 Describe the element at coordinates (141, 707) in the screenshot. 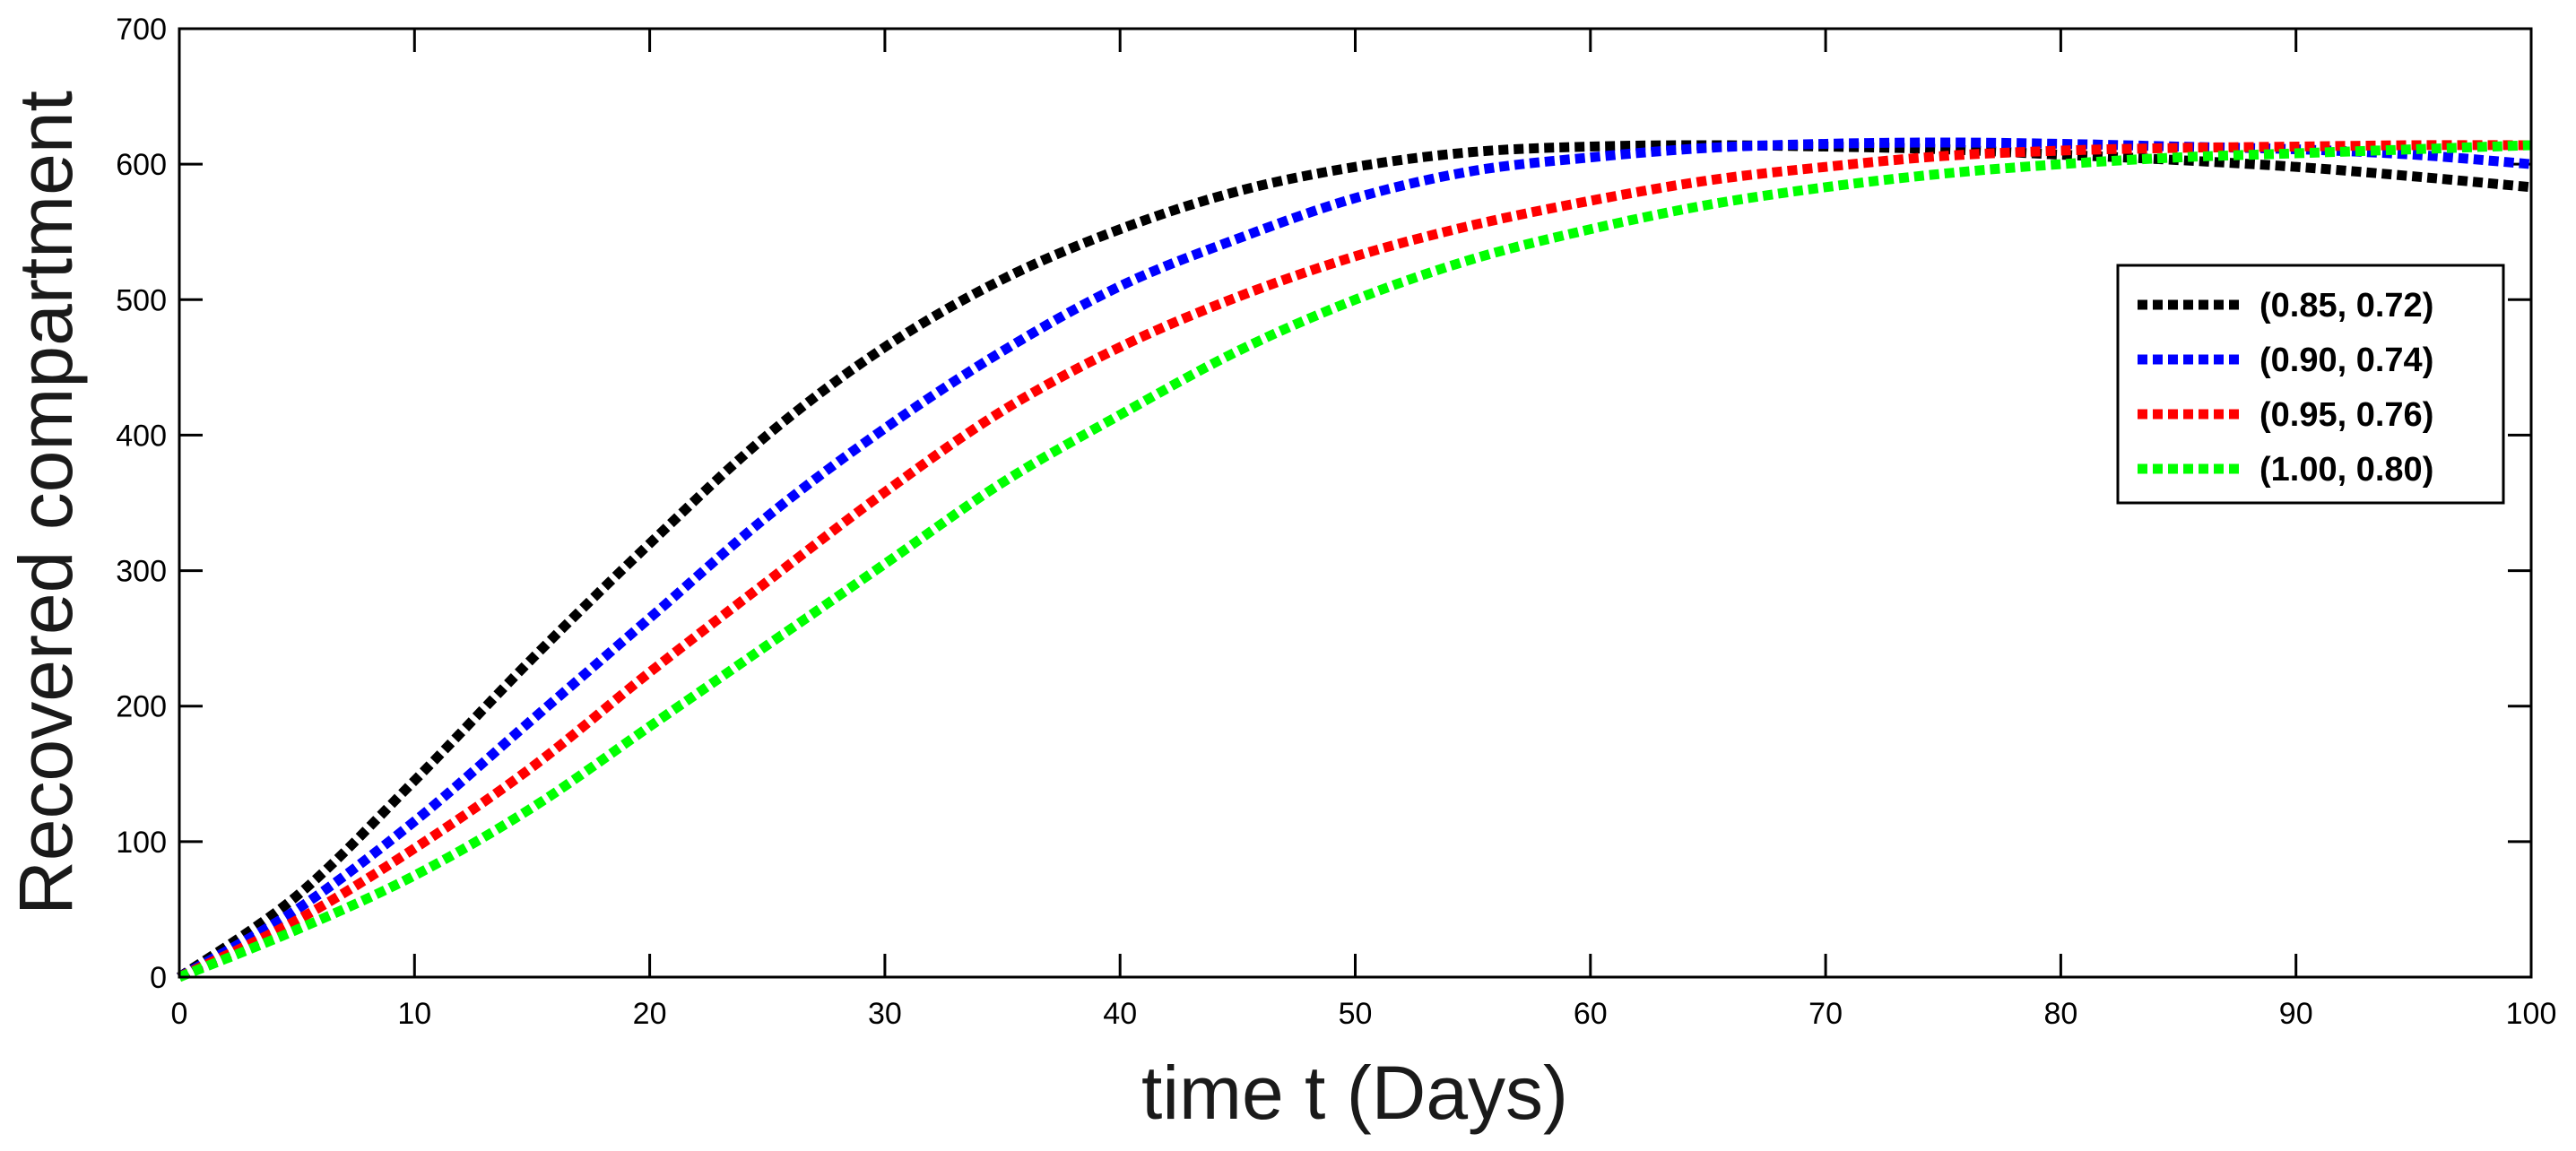

I see `y-tick-label: 200` at that location.